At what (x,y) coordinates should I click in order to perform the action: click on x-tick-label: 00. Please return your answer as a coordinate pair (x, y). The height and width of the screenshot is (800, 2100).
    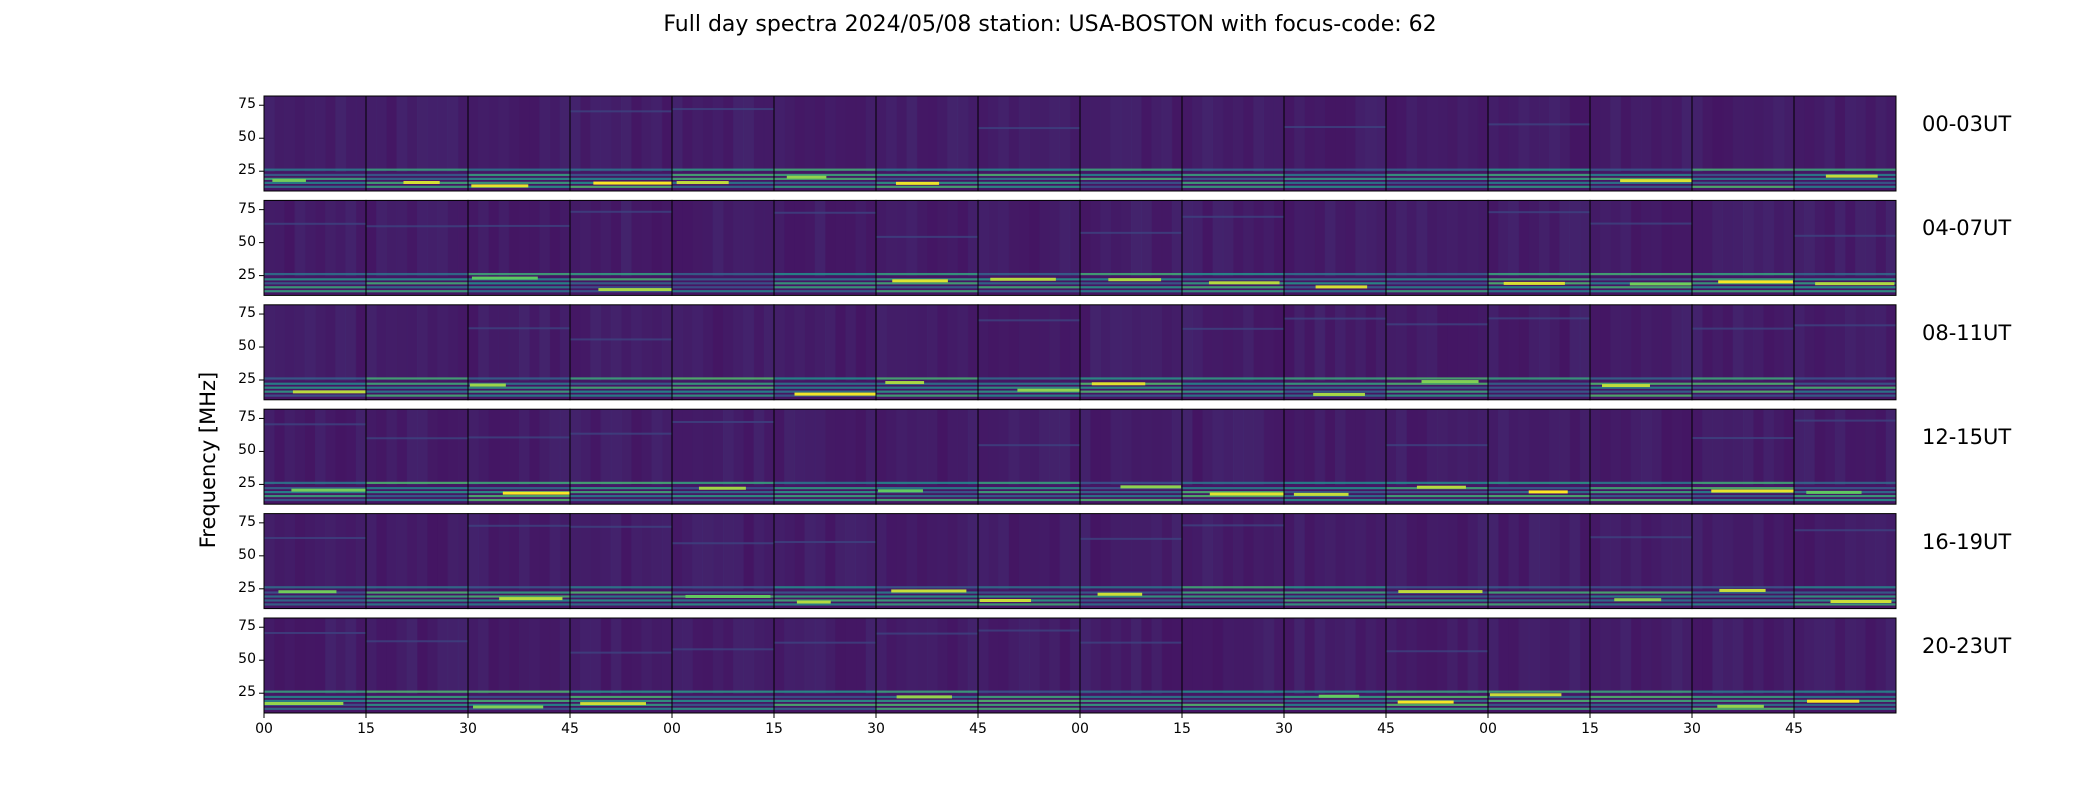
    Looking at the image, I should click on (1488, 729).